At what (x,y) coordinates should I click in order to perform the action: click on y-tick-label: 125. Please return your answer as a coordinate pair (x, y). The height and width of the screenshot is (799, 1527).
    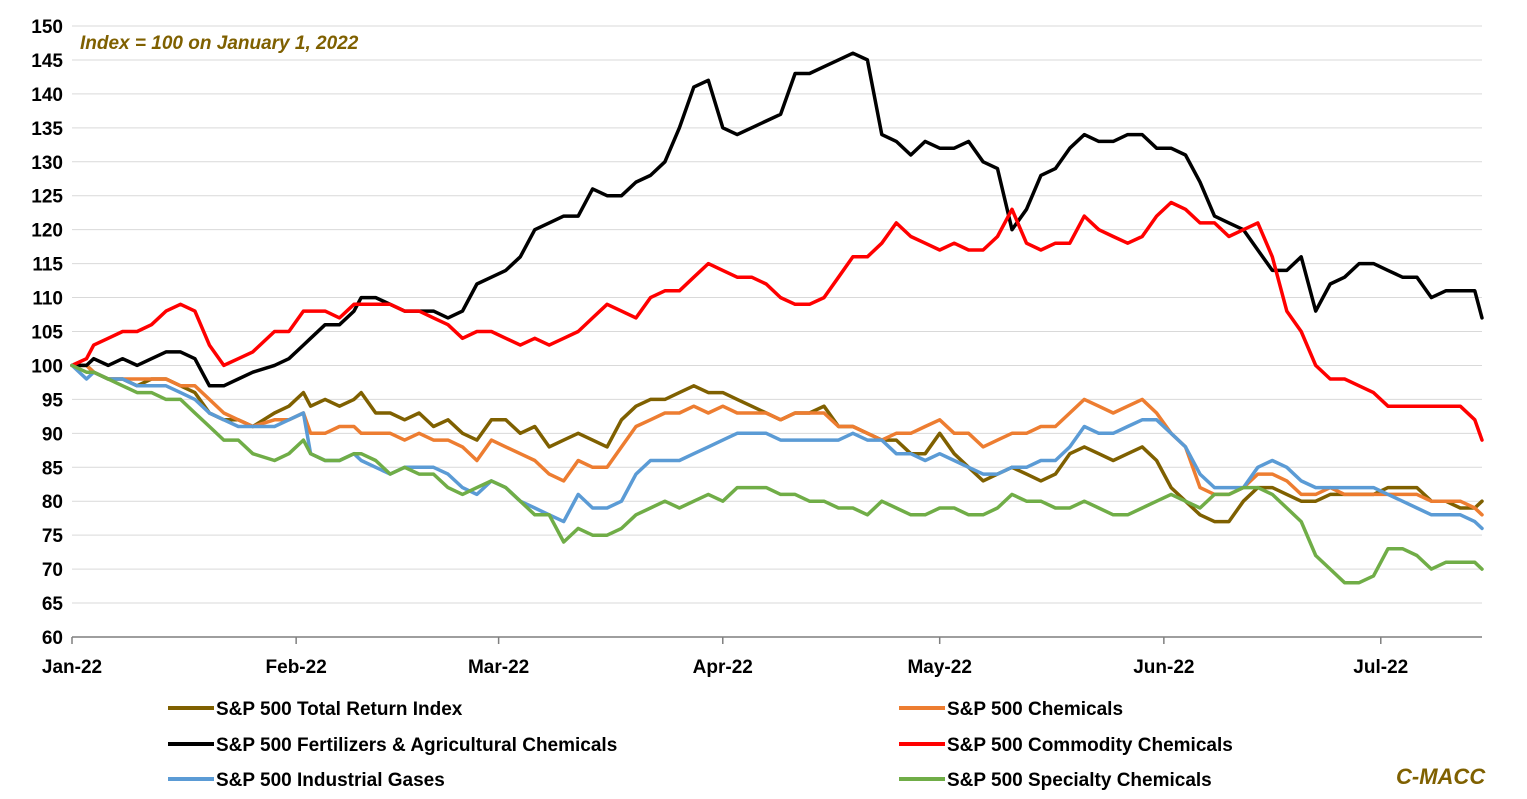
    Looking at the image, I should click on (47, 197).